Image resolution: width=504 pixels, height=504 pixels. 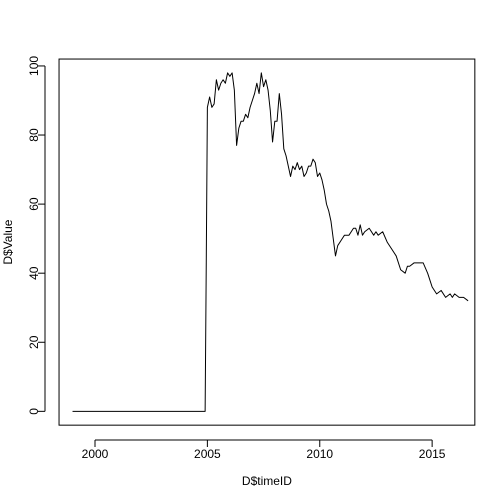 I want to click on y-tick-label: 40, so click(x=34, y=273).